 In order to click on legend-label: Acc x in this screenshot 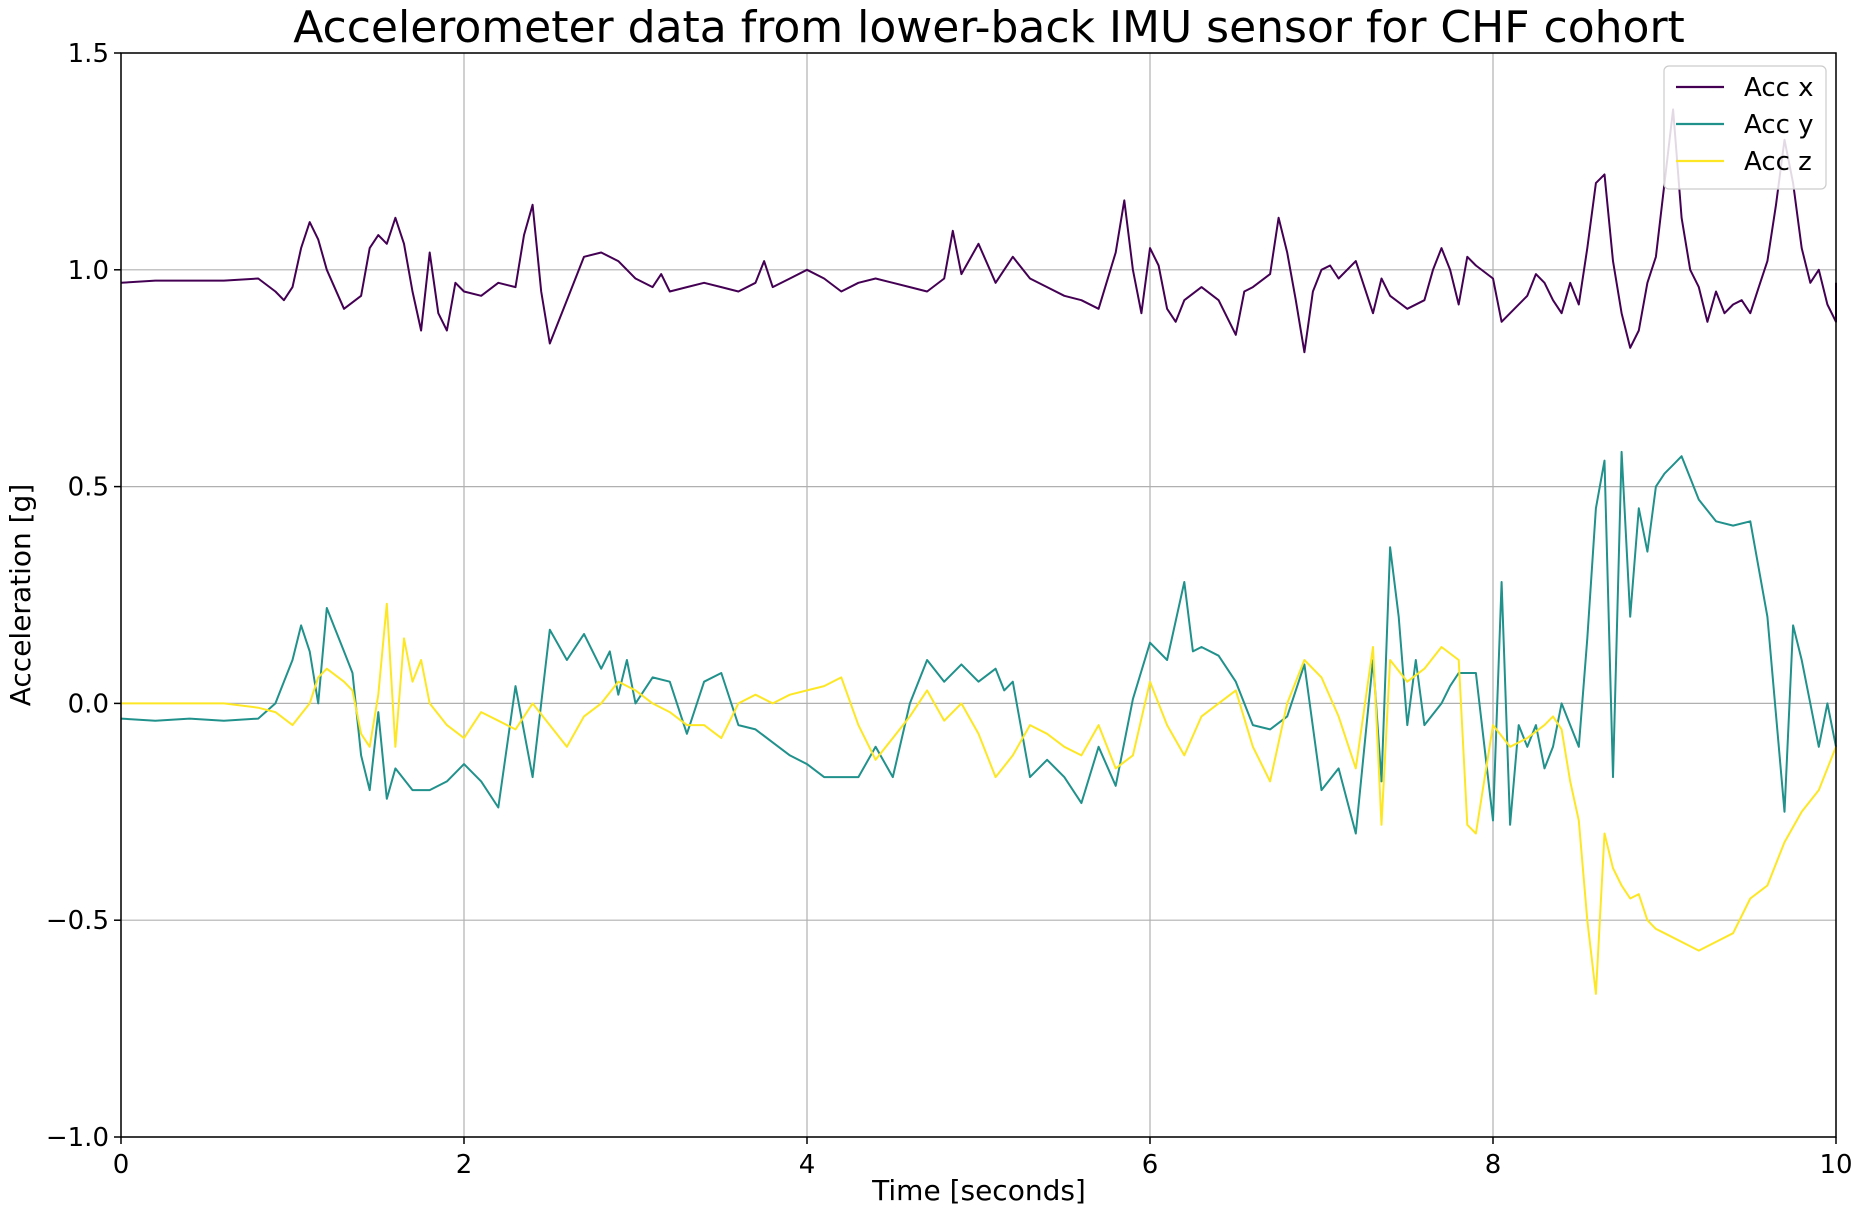, I will do `click(1779, 88)`.